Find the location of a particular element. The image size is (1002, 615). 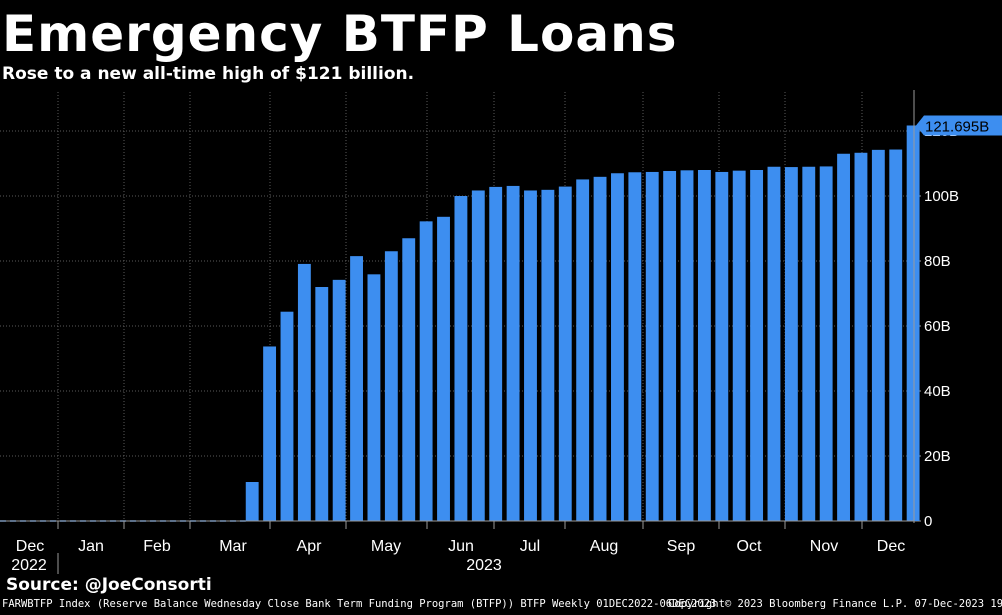

x-tick-label: Mar is located at coordinates (233, 546).